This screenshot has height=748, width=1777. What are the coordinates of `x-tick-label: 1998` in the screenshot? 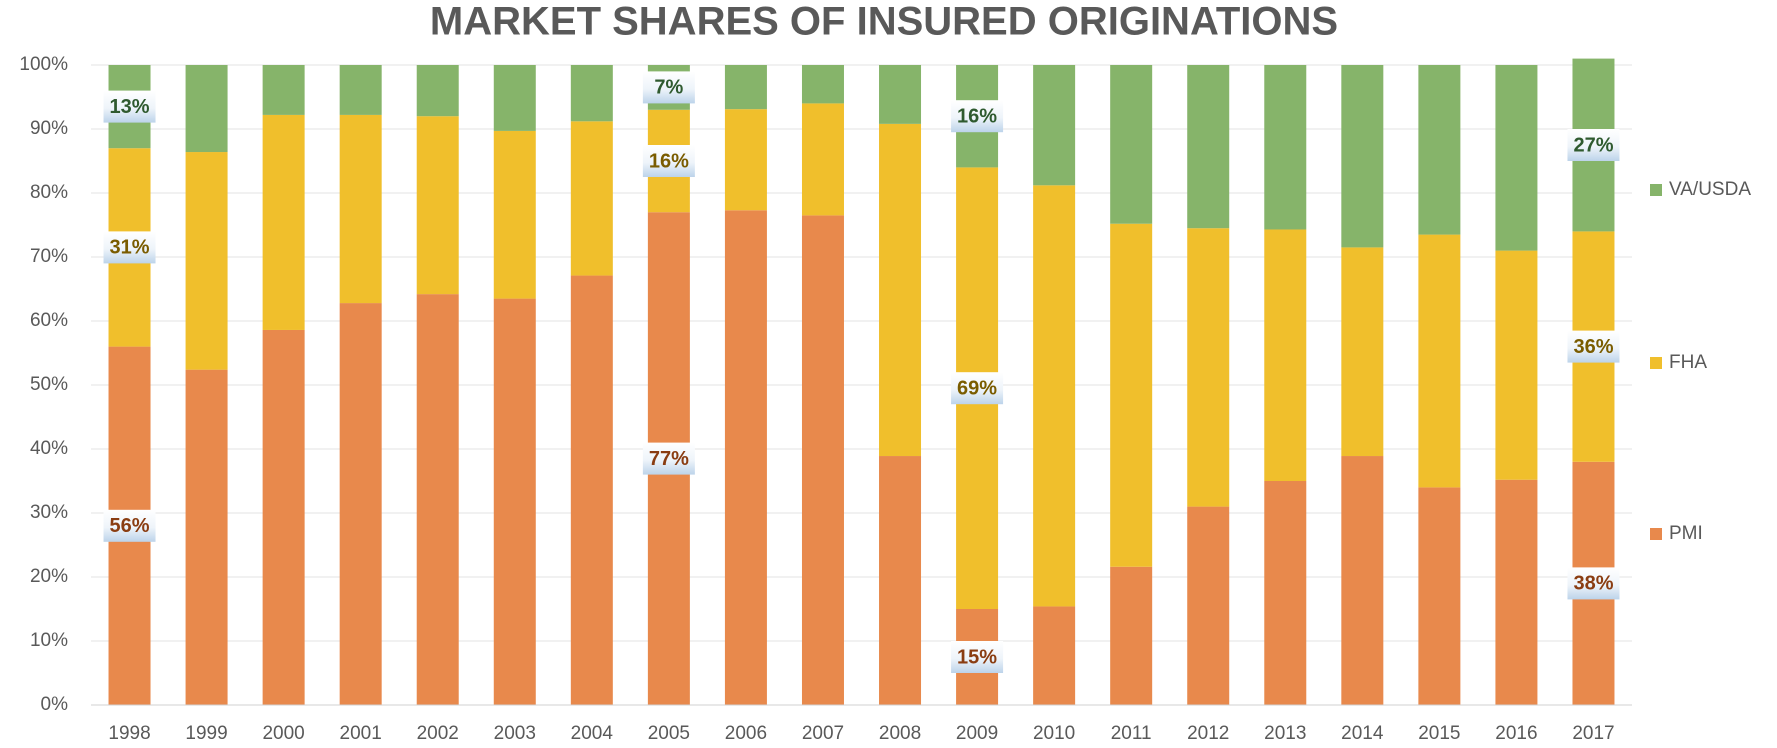 It's located at (129, 733).